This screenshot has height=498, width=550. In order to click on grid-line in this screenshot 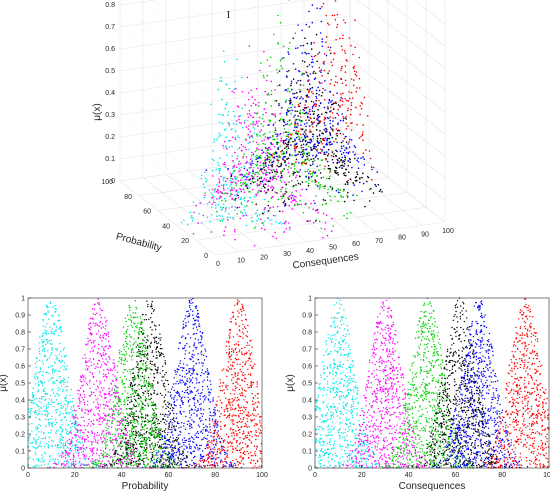, I will do `click(190, 214)`.